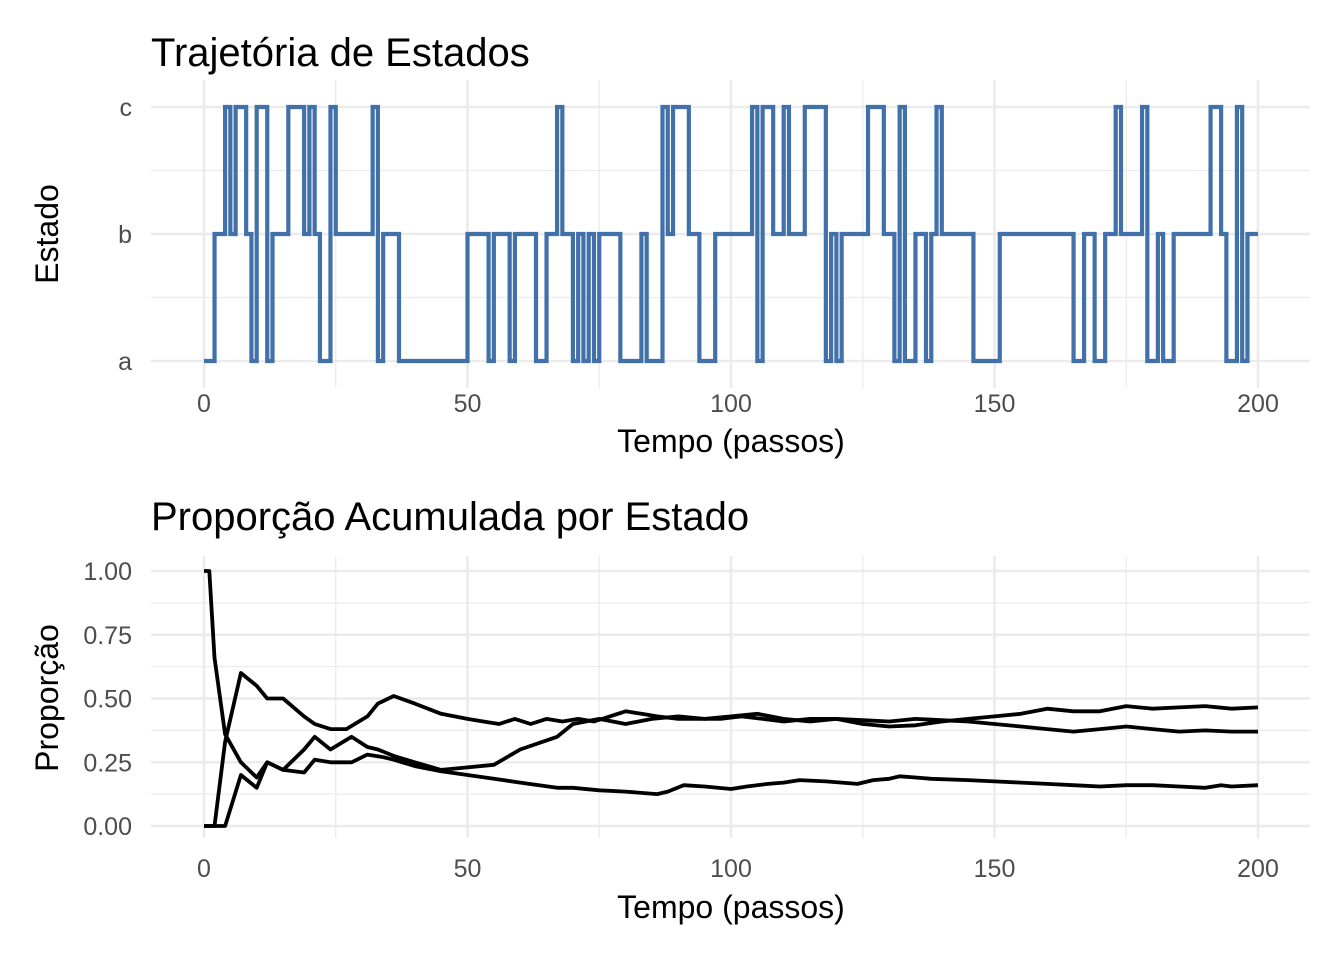 The width and height of the screenshot is (1344, 965). What do you see at coordinates (107, 763) in the screenshot?
I see `y-tick-label: 0.25` at bounding box center [107, 763].